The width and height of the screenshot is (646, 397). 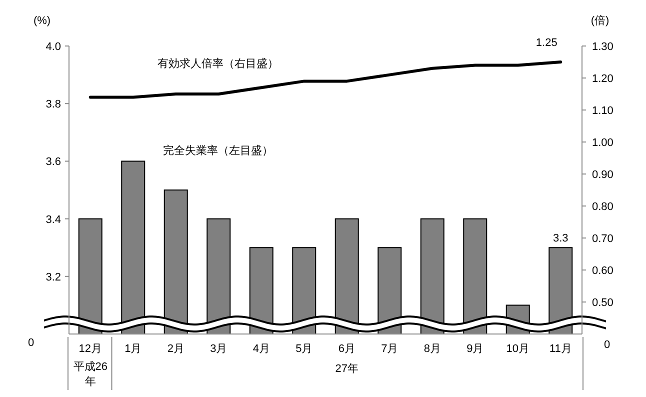 What do you see at coordinates (389, 349) in the screenshot?
I see `x-tick-label: 7月` at bounding box center [389, 349].